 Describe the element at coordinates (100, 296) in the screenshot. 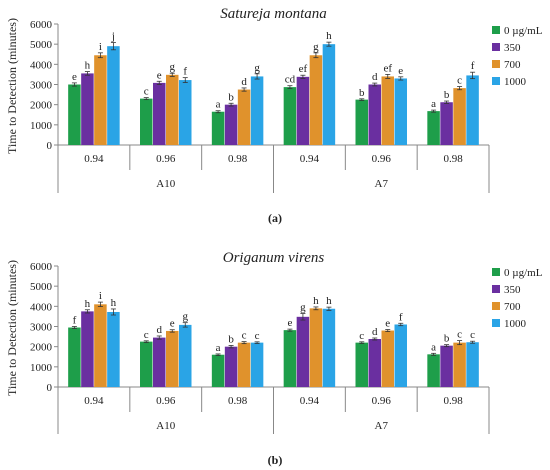

I see `significance-letter: i` at that location.